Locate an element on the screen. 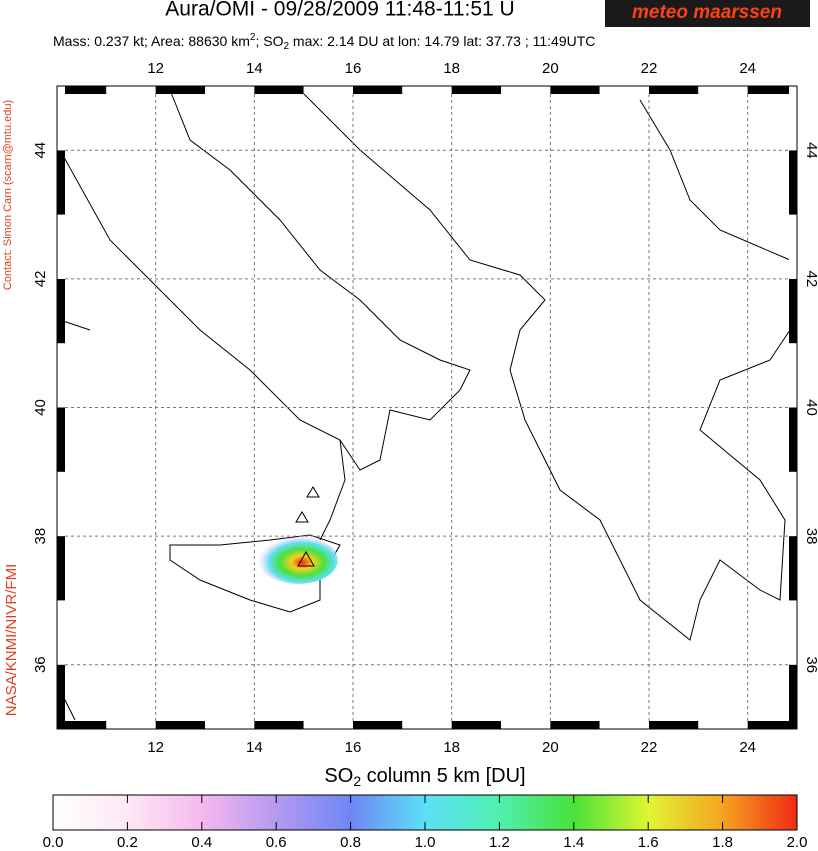  colorbar-tick-label: 2.0 is located at coordinates (797, 842).